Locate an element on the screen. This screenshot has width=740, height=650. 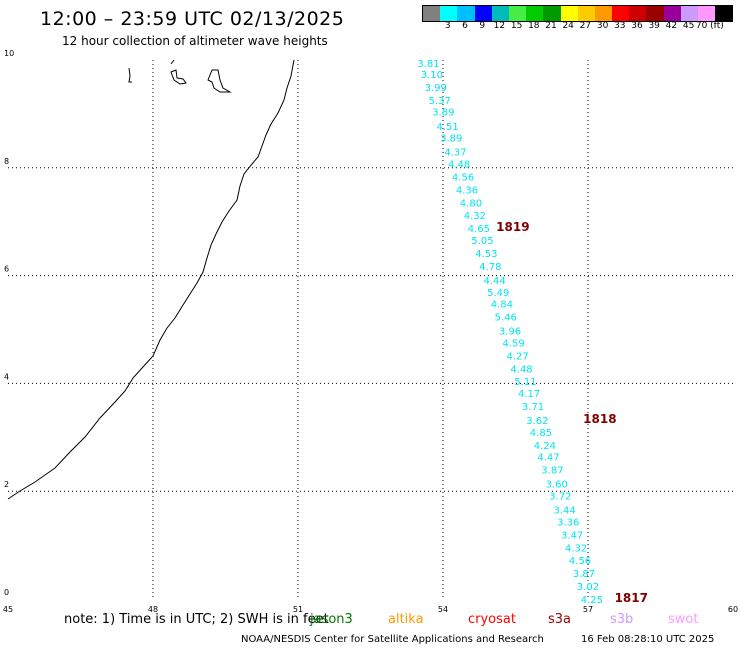
y-tick-label: 0 is located at coordinates (6, 592).